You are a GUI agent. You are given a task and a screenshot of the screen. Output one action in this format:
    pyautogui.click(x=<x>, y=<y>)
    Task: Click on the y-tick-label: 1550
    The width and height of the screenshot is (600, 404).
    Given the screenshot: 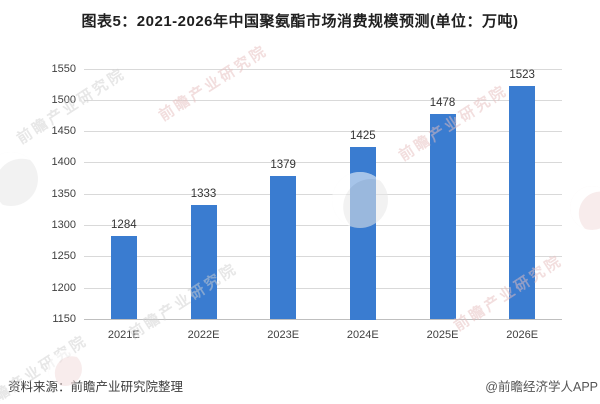 What is the action you would take?
    pyautogui.click(x=63, y=68)
    